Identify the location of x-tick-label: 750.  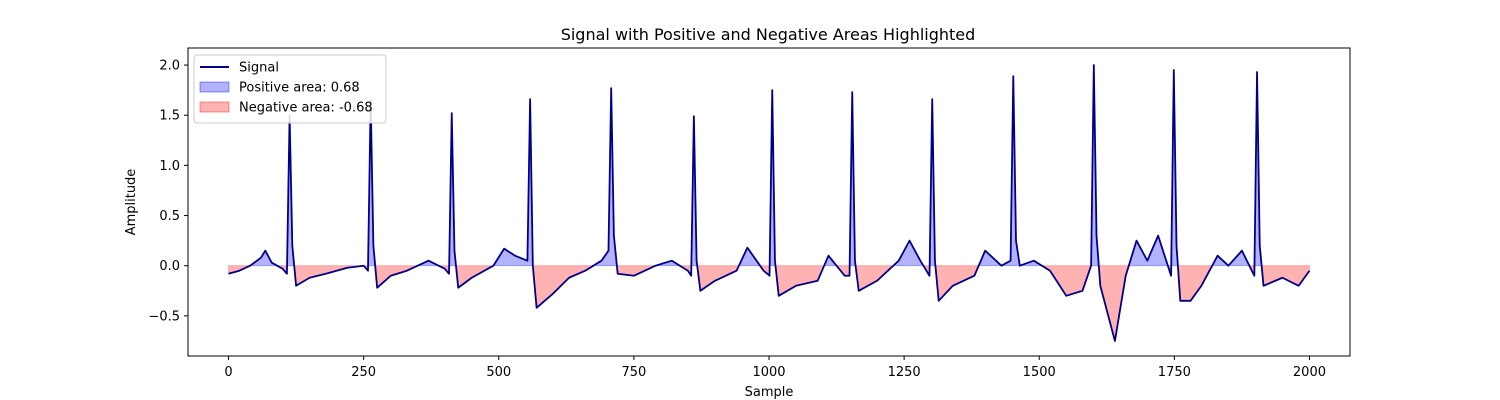
(633, 372).